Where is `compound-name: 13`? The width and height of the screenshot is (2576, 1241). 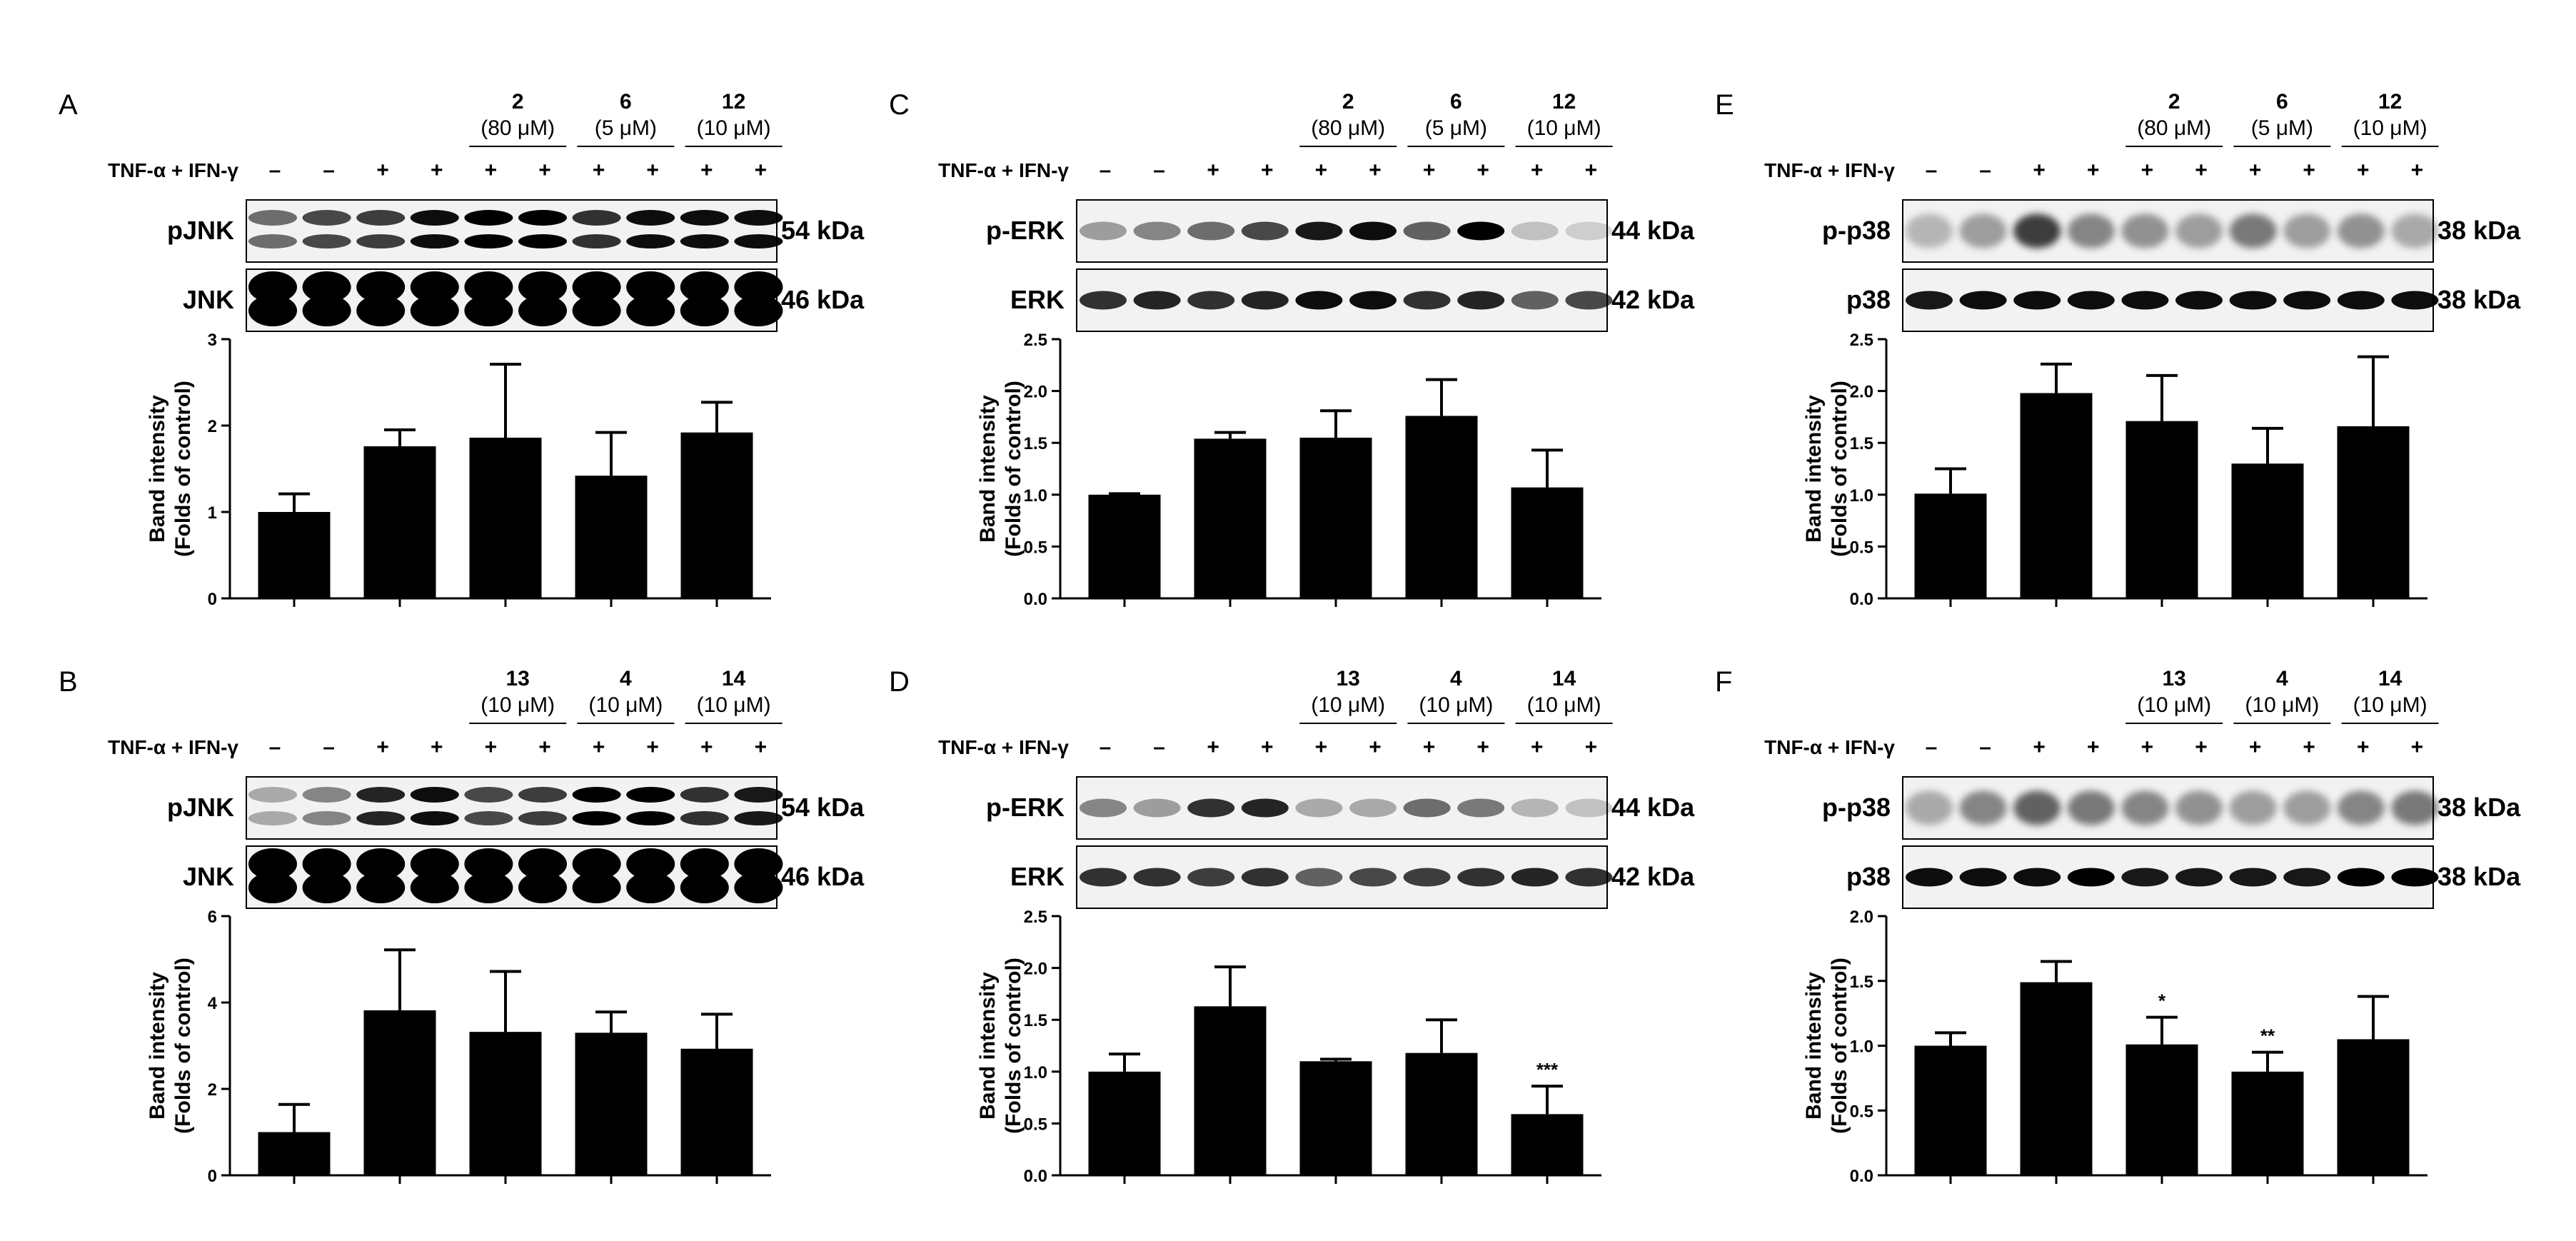
compound-name: 13 is located at coordinates (2174, 678).